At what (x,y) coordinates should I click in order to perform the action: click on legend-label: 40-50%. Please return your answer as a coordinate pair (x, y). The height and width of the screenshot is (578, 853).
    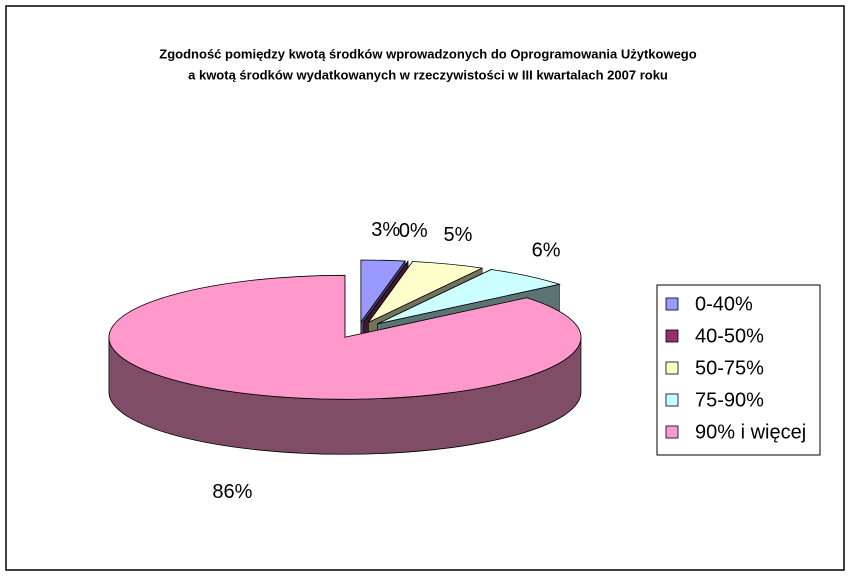
    Looking at the image, I should click on (729, 336).